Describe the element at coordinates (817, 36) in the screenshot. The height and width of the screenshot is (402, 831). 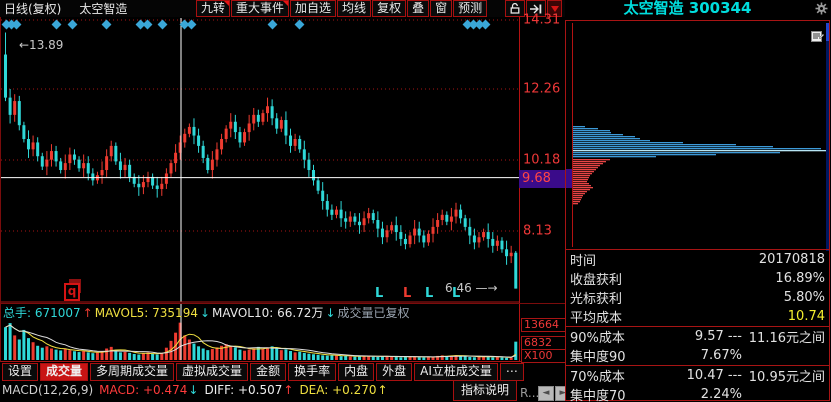
I see `chip-settings-icon` at that location.